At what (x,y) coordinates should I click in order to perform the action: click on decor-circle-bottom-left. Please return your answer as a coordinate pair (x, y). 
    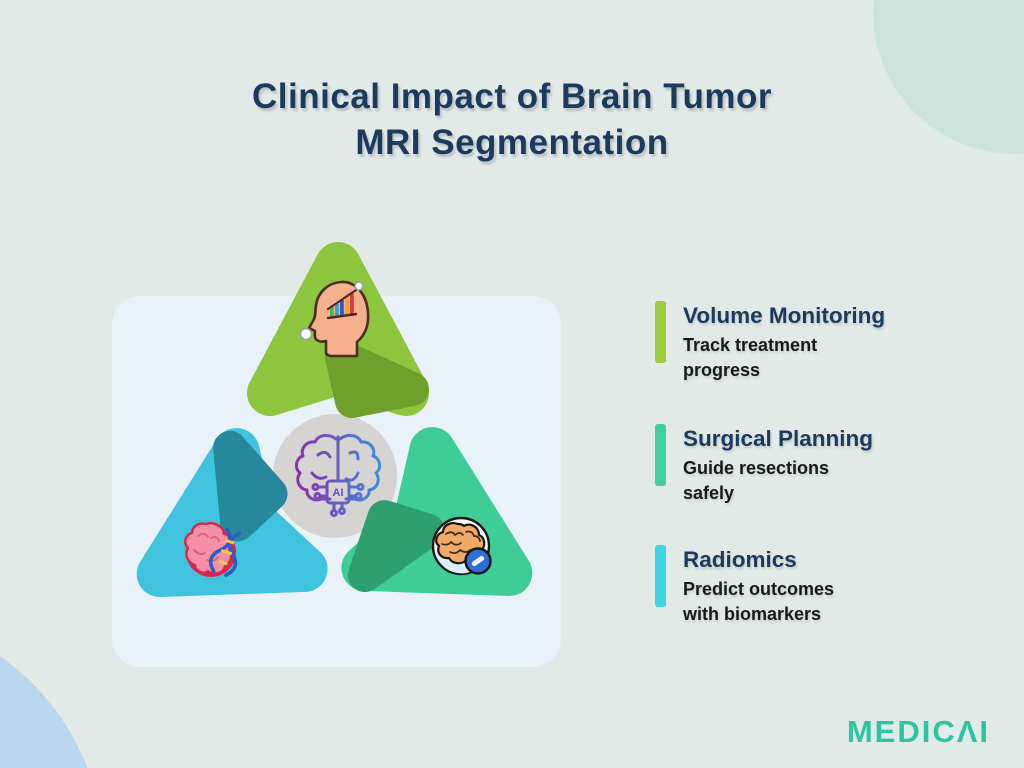
    Looking at the image, I should click on (44, 712).